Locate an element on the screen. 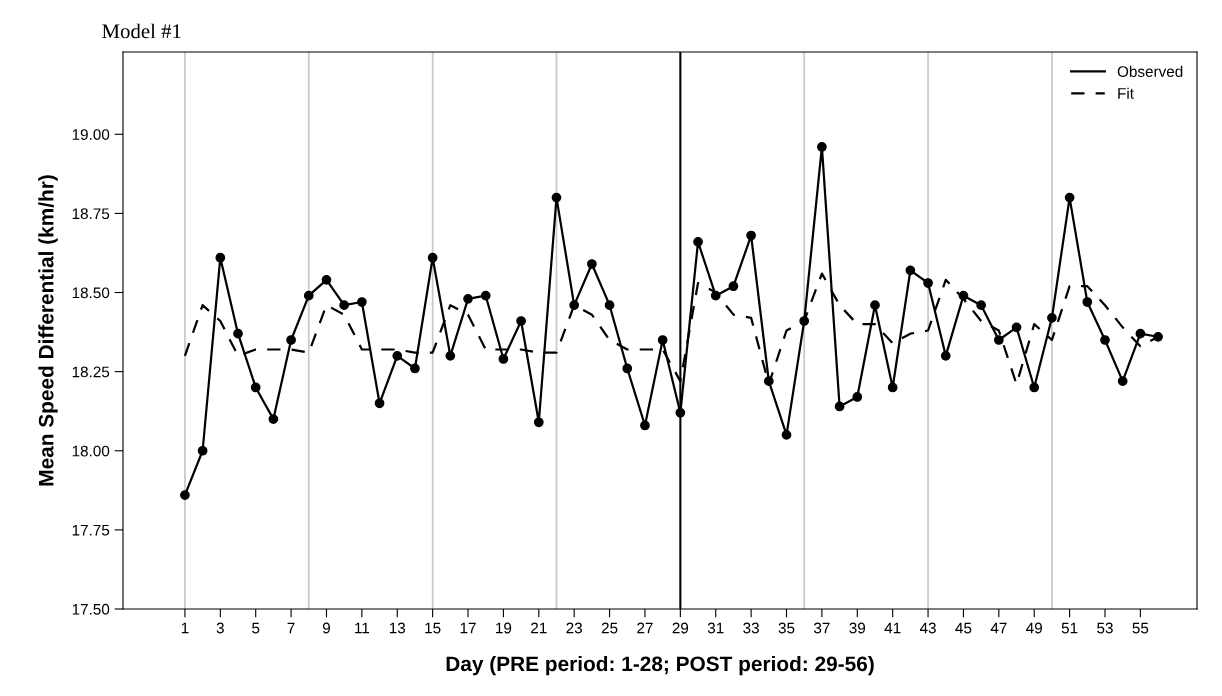  y-tick-label: 18.50 is located at coordinates (91, 293).